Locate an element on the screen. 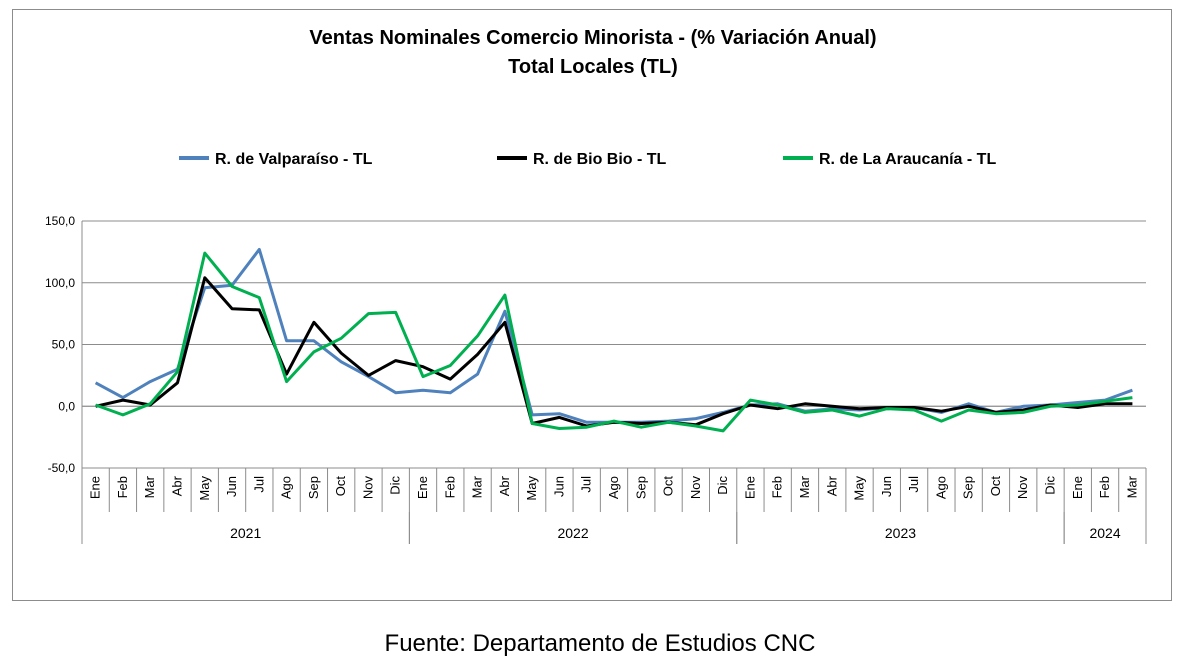  year-label: 2023 is located at coordinates (900, 533).